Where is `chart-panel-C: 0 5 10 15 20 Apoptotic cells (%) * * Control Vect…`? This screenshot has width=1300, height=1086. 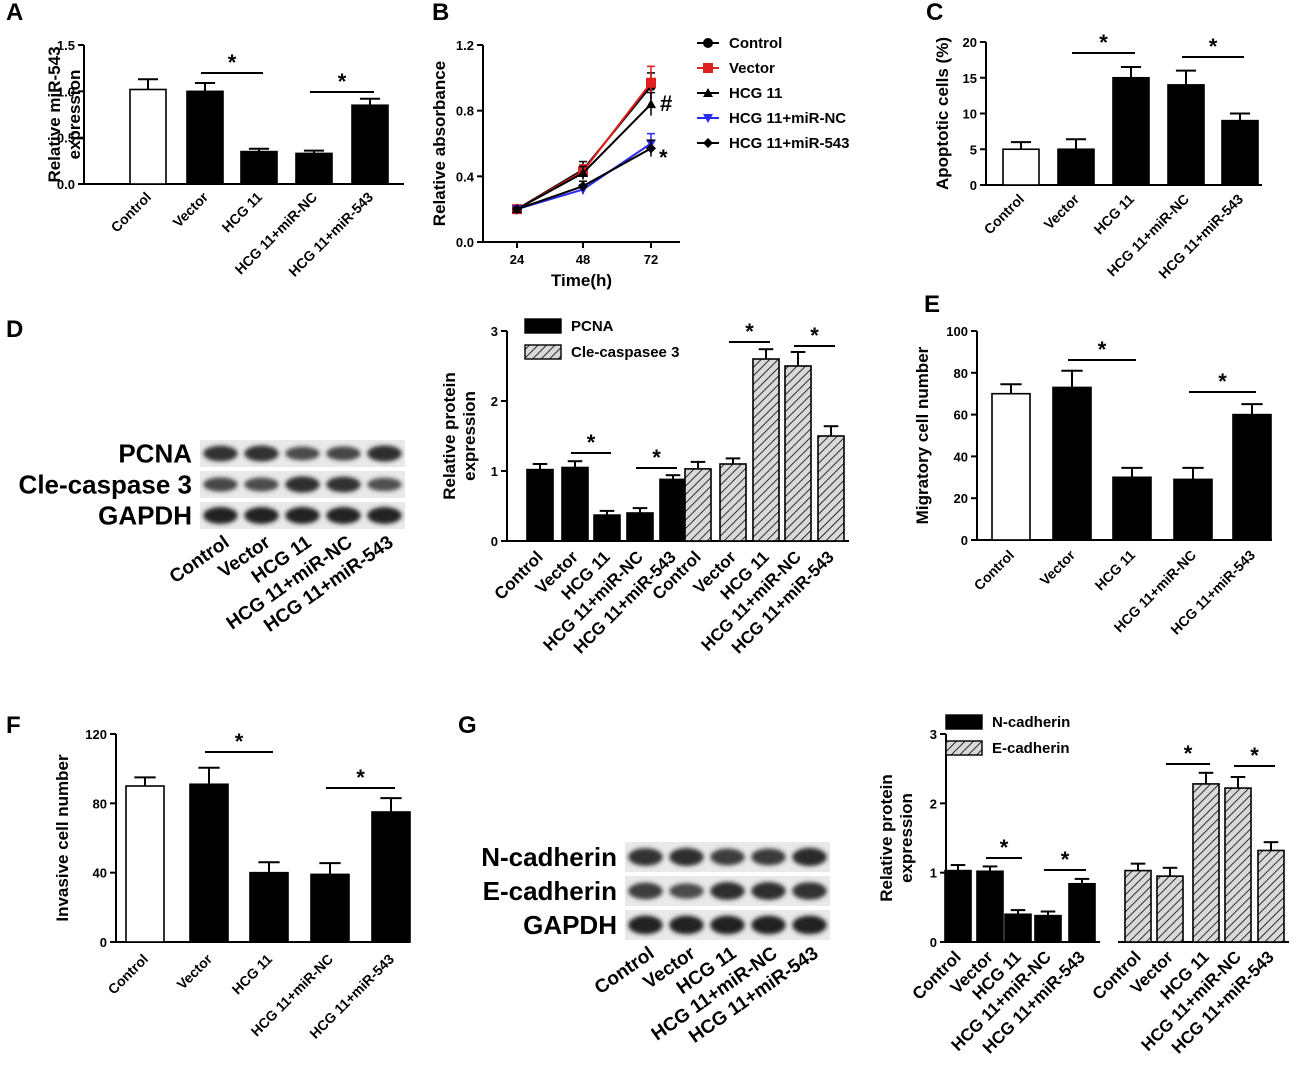 chart-panel-C: 0 5 10 15 20 Apoptotic cells (%) * * Control Vect… is located at coordinates (1097, 156).